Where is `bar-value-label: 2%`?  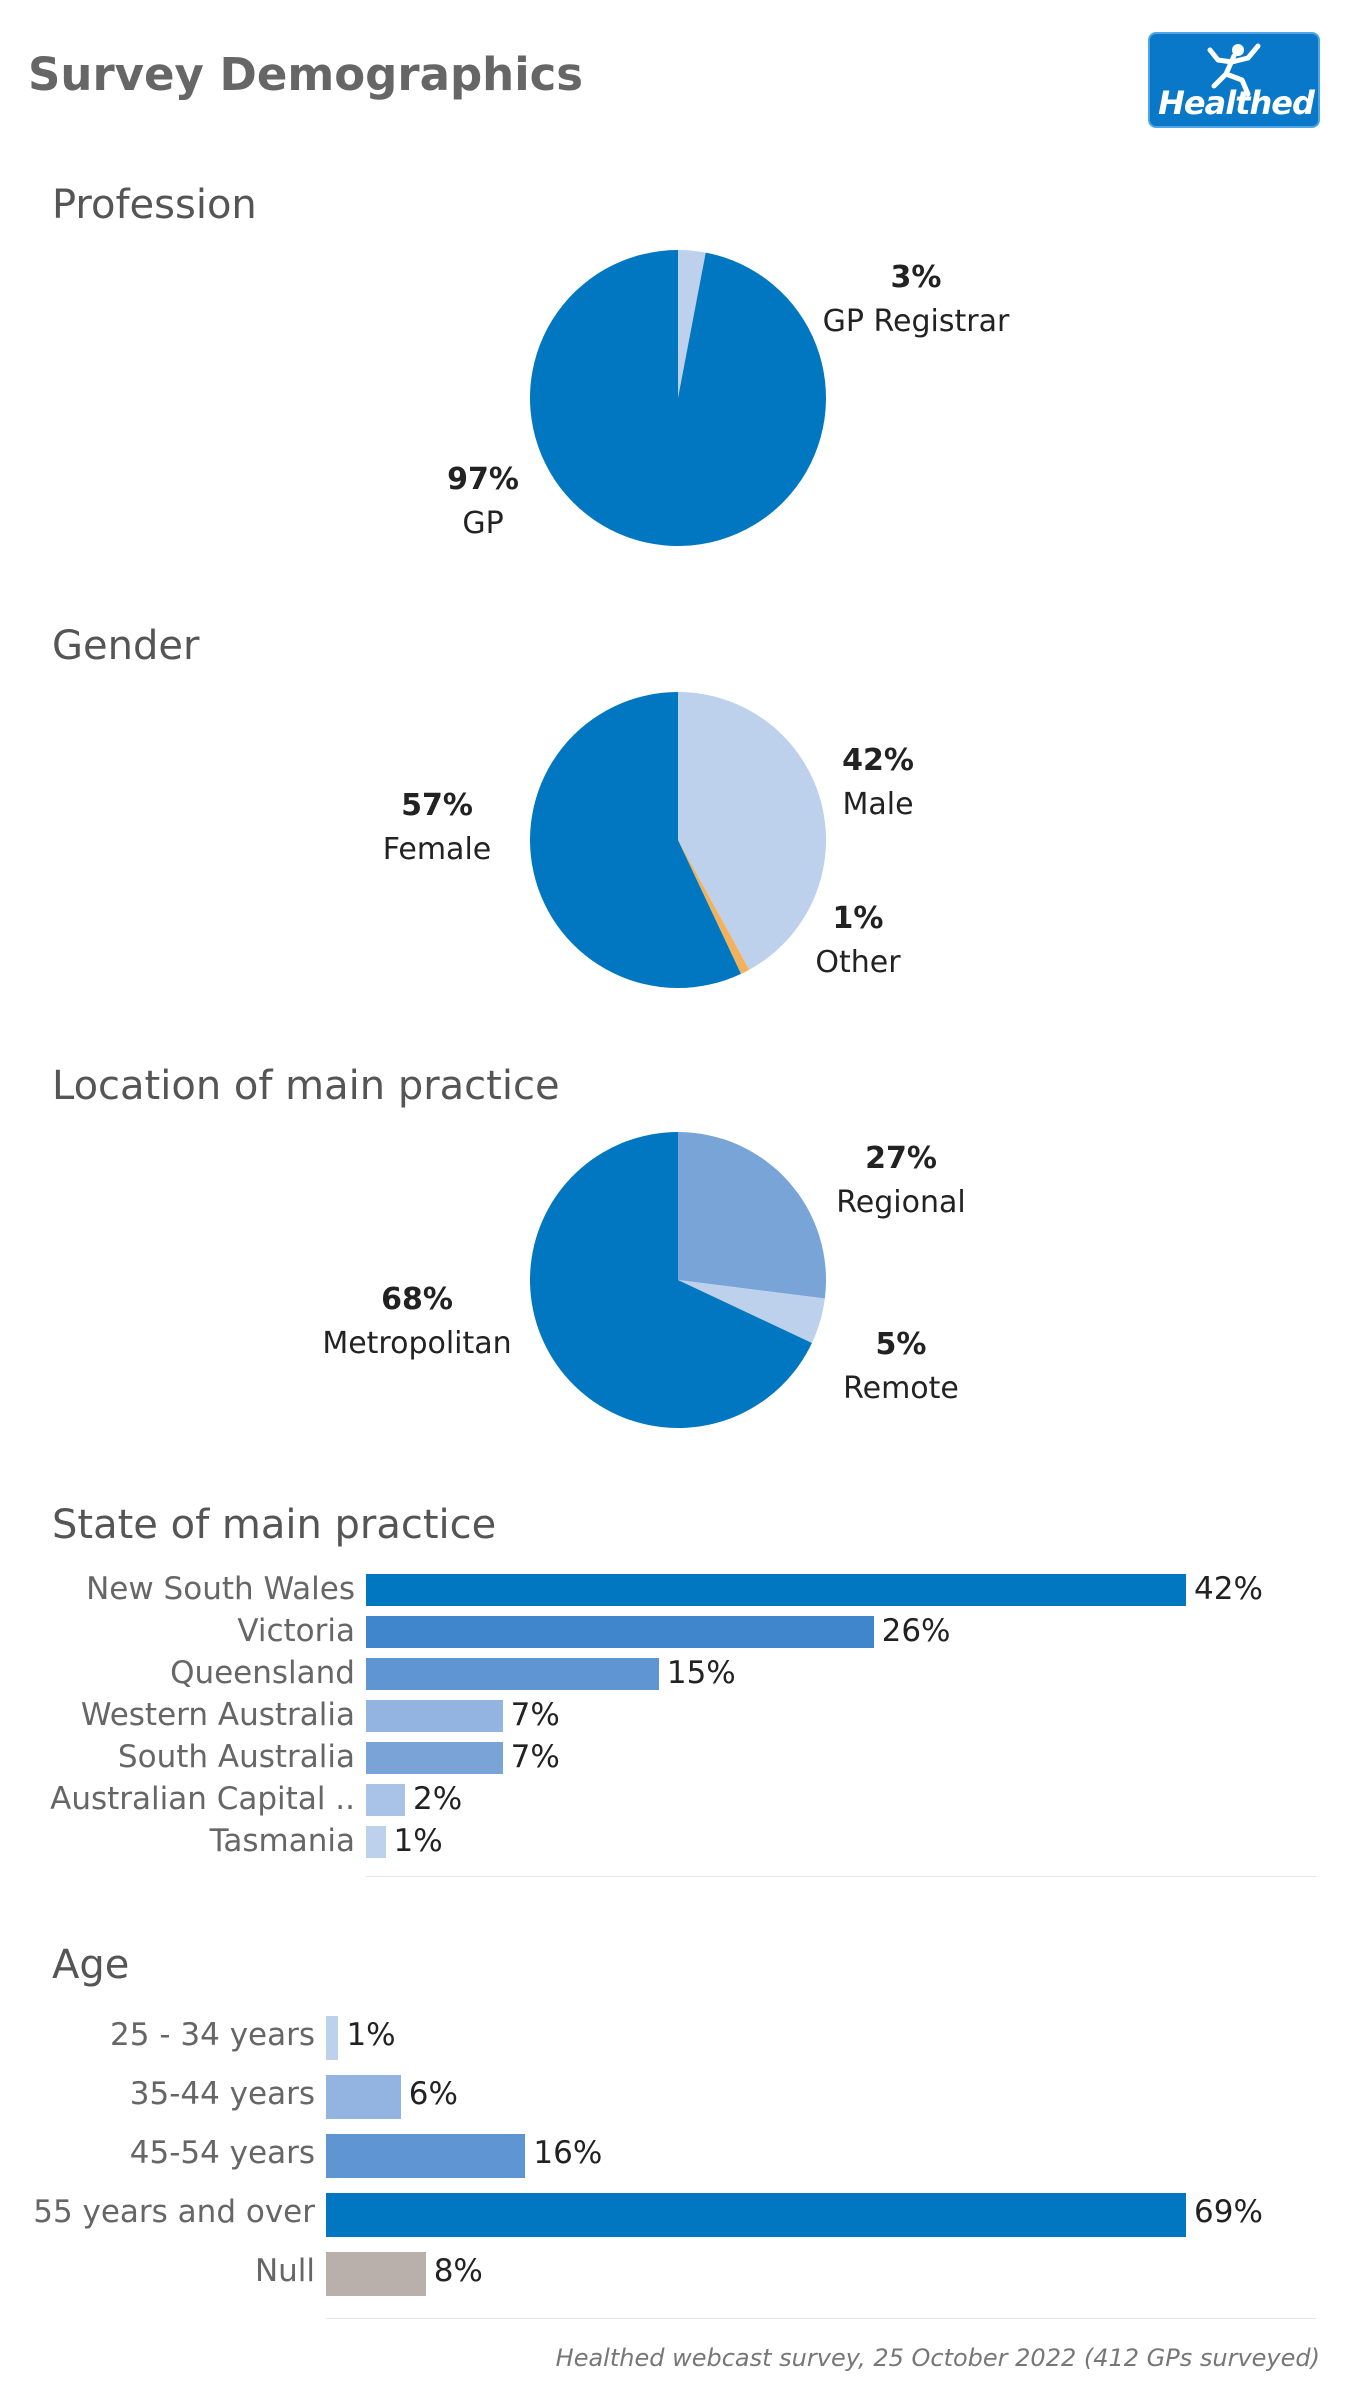
bar-value-label: 2% is located at coordinates (438, 1799).